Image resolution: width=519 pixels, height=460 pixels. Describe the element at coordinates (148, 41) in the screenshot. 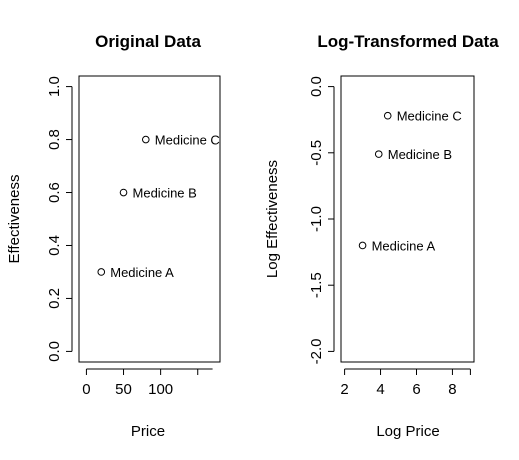

I see `chart-title: Original Data` at that location.